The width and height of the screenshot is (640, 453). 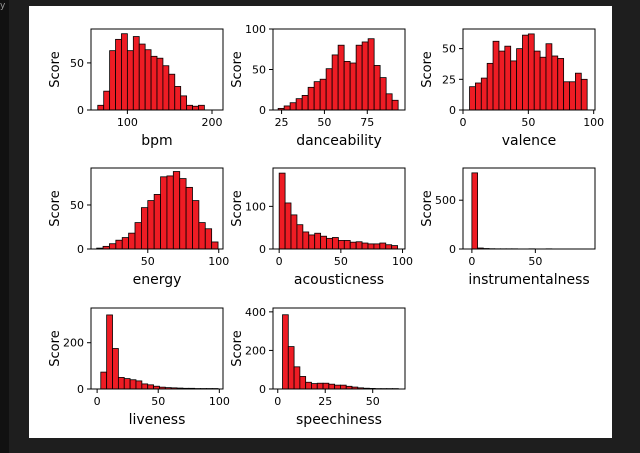 I want to click on energy-ylabel: Score, so click(x=55, y=208).